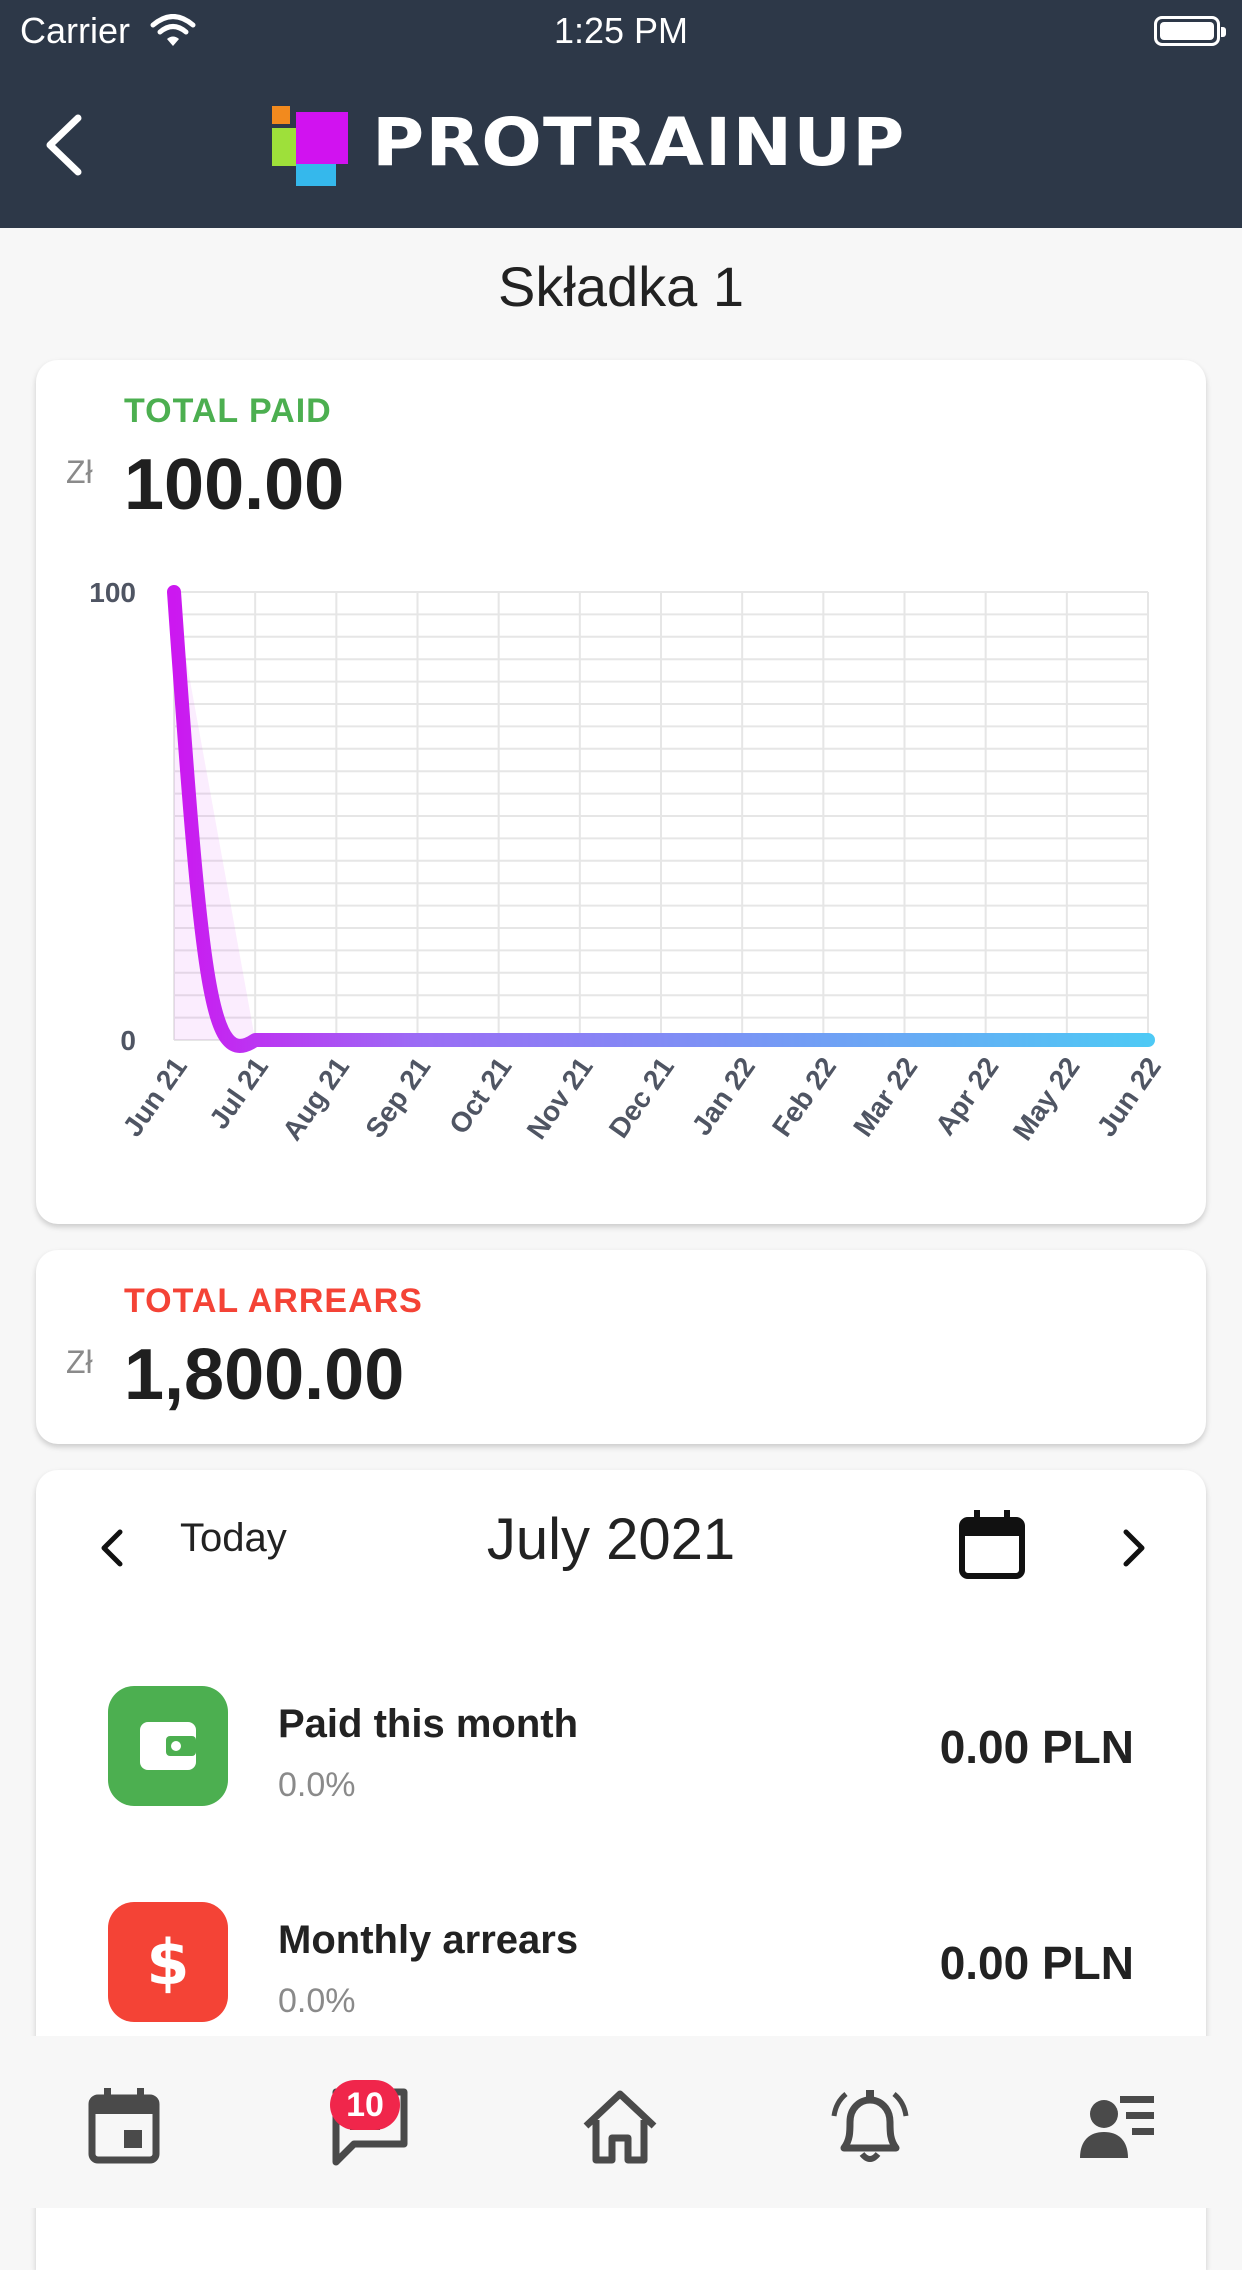 This screenshot has width=1242, height=2270. What do you see at coordinates (233, 1538) in the screenshot?
I see `today-button: Today` at bounding box center [233, 1538].